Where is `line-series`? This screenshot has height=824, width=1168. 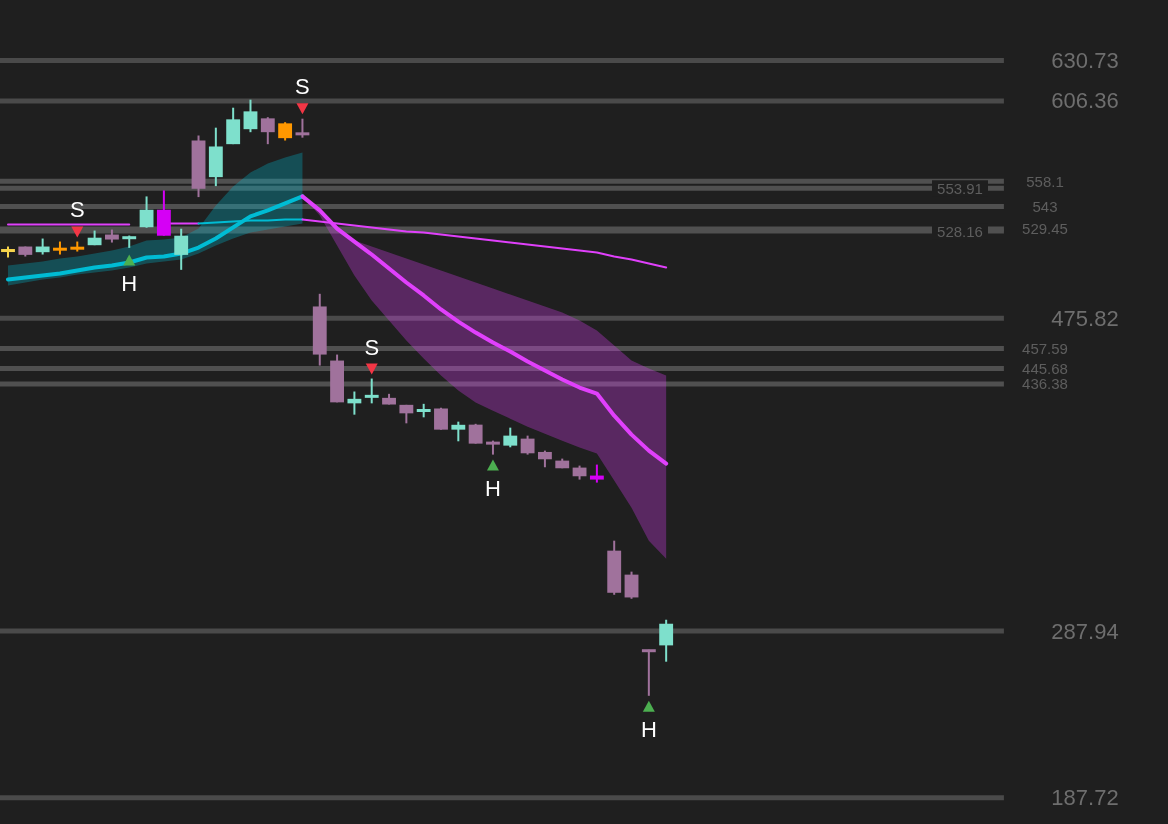
line-series is located at coordinates (484, 330).